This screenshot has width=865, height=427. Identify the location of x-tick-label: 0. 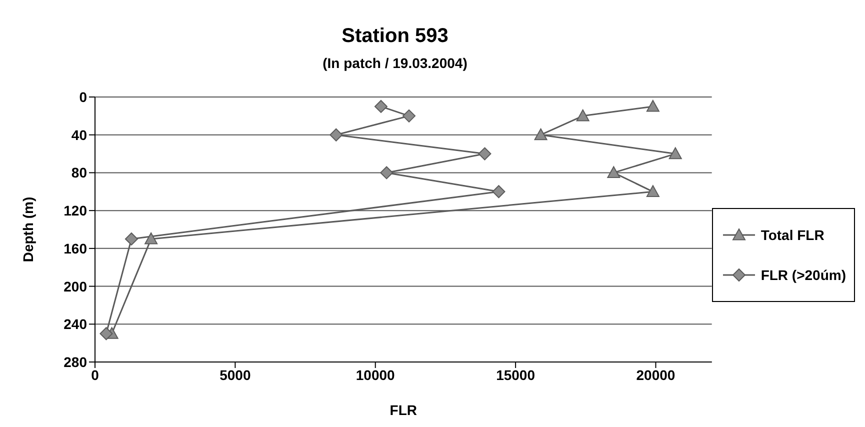
(95, 374).